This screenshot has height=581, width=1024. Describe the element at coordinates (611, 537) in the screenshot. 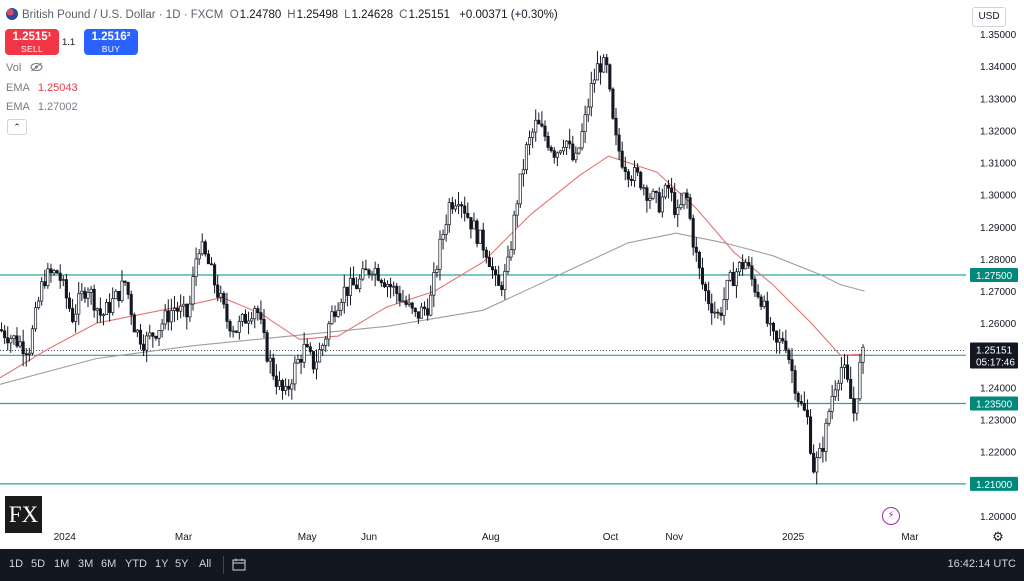

I see `time-tick-label: Oct` at that location.